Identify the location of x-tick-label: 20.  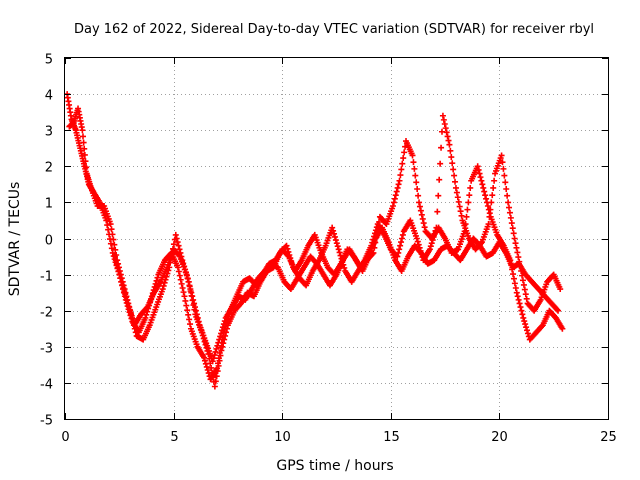
(499, 437).